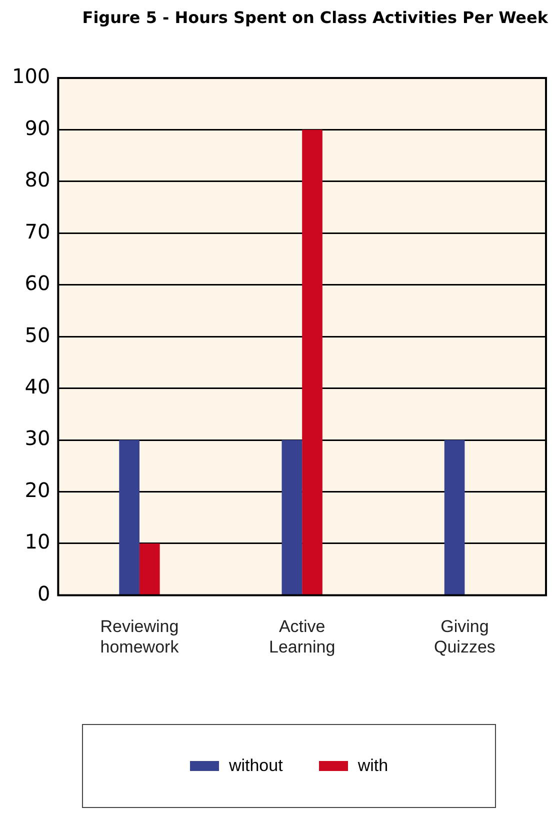  What do you see at coordinates (31, 76) in the screenshot?
I see `y-tick-label: 100` at bounding box center [31, 76].